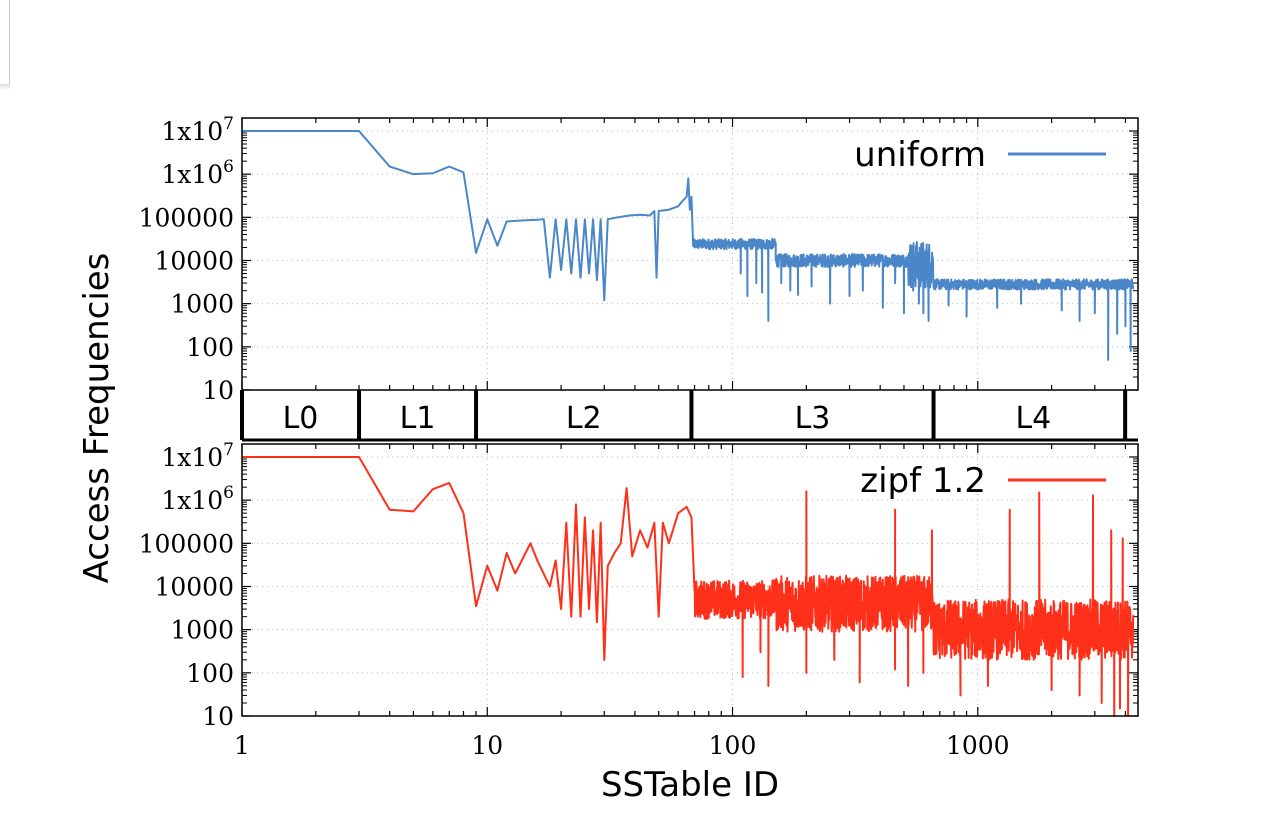  I want to click on level-band: L0 L1 L2 L3 L4, so click(689, 416).